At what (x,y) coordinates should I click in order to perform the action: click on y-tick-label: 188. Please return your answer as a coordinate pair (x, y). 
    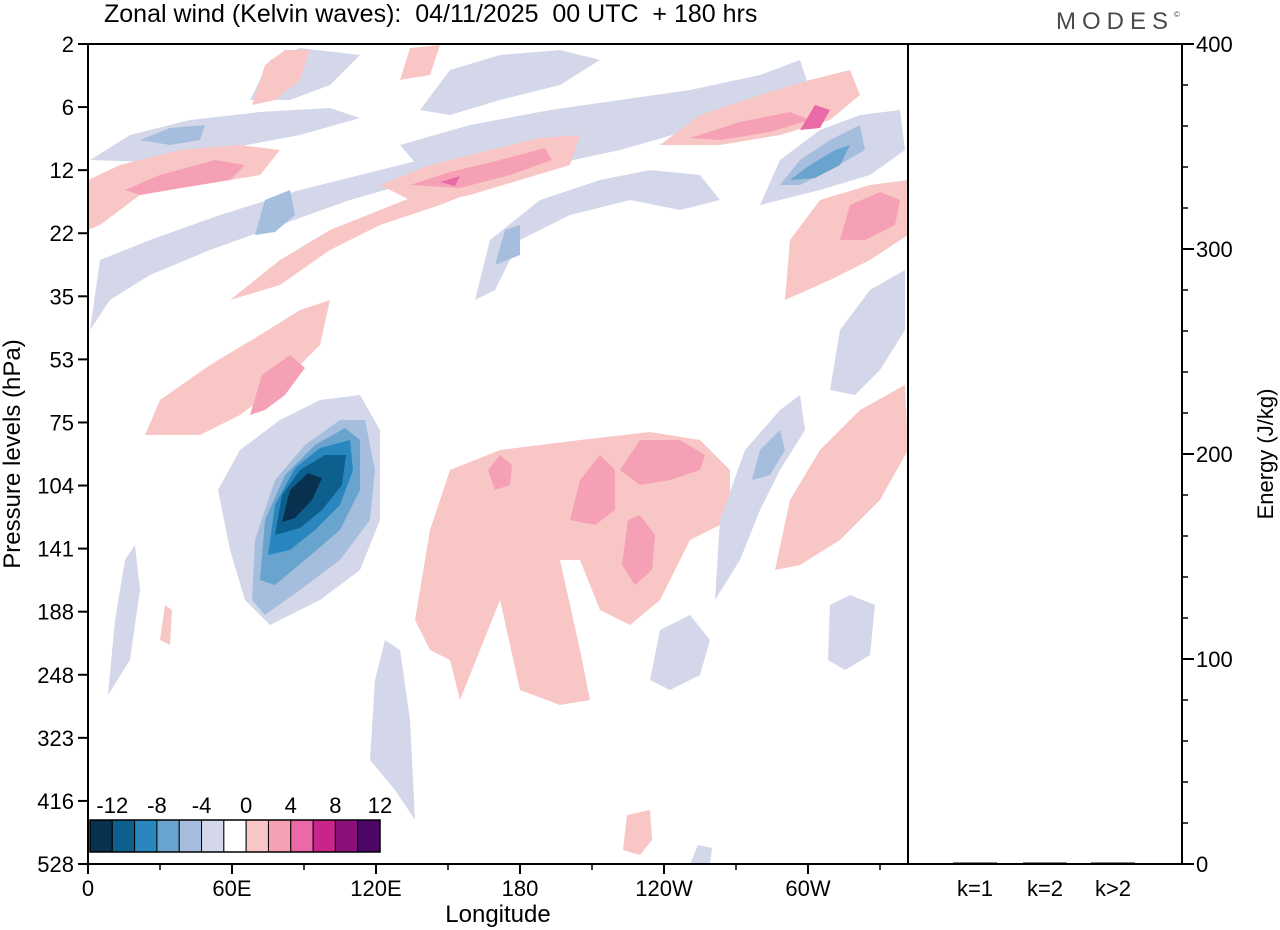
    Looking at the image, I should click on (55, 612).